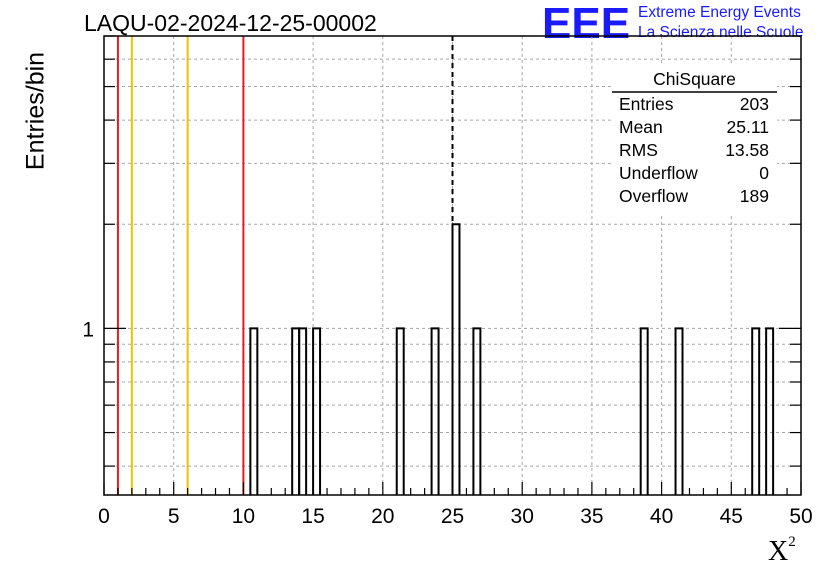 Image resolution: width=836 pixels, height=572 pixels. Describe the element at coordinates (754, 104) in the screenshot. I see `stats-row-value: 203` at that location.